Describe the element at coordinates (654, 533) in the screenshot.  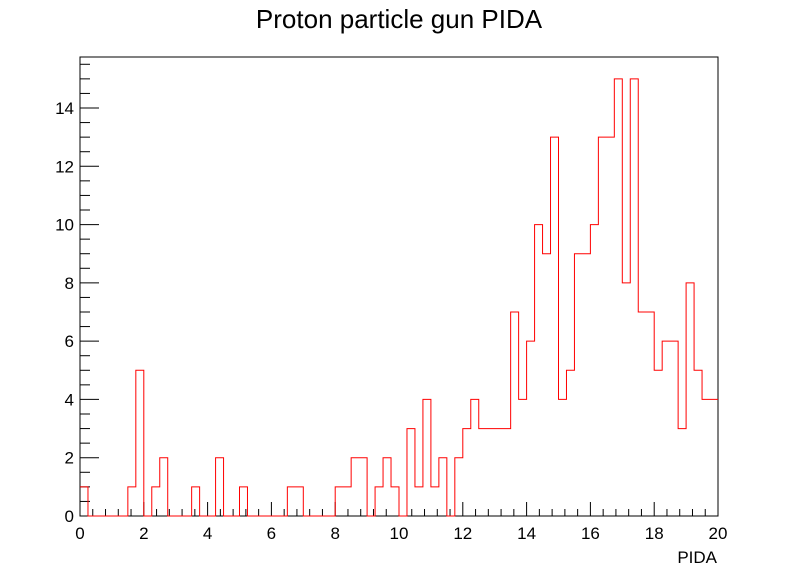
I see `x-tick-label: 18` at that location.